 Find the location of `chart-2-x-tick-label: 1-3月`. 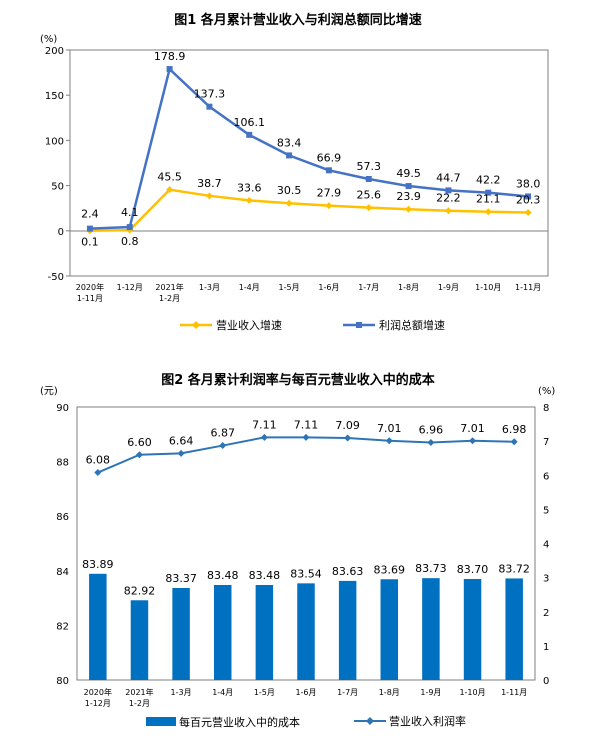

chart-2-x-tick-label: 1-3月 is located at coordinates (181, 692).